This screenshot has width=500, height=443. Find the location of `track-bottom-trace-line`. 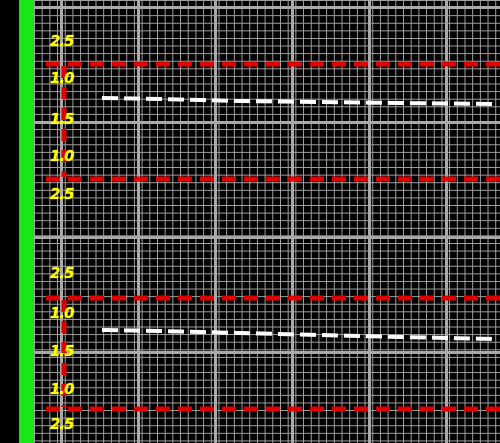

track-bottom-trace-line is located at coordinates (299, 334).